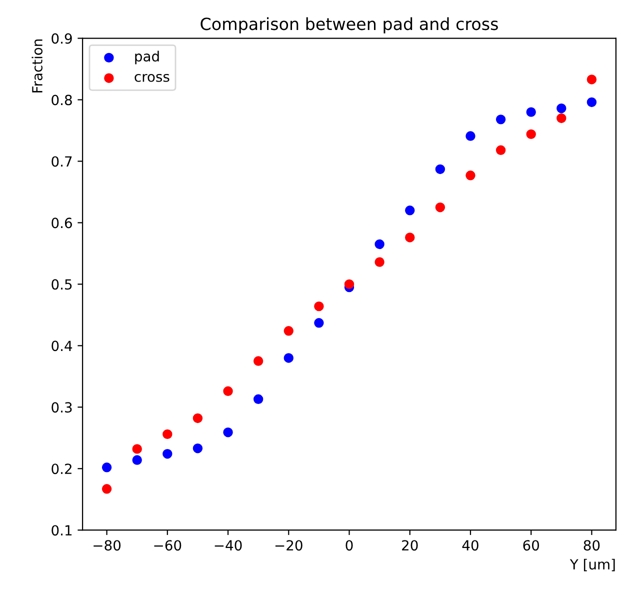 Image resolution: width=635 pixels, height=589 pixels. Describe the element at coordinates (62, 346) in the screenshot. I see `y-tick-label: 0.4` at that location.